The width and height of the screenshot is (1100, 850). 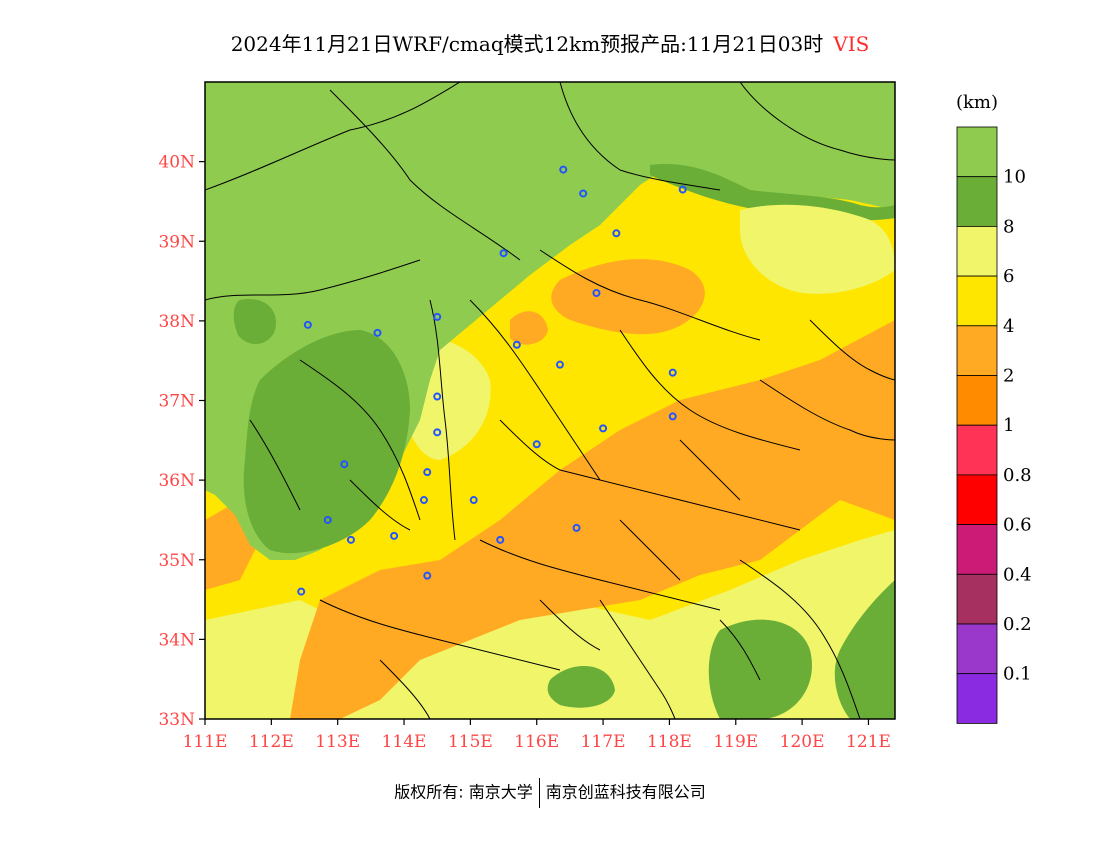 I want to click on legend-label: 0.4, so click(x=1017, y=574).